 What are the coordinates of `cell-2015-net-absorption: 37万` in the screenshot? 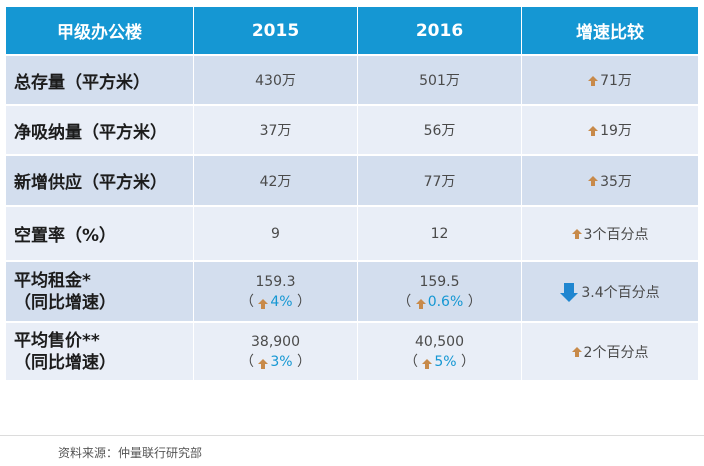 It's located at (276, 131).